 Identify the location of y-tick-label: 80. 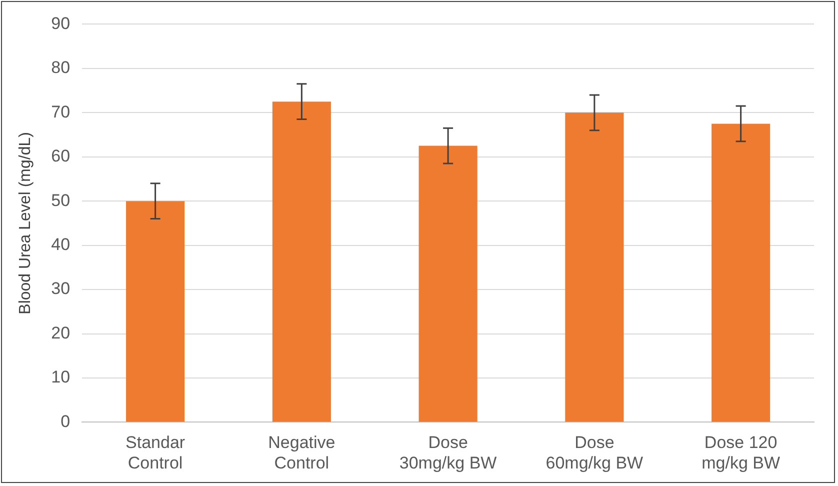
(60, 68).